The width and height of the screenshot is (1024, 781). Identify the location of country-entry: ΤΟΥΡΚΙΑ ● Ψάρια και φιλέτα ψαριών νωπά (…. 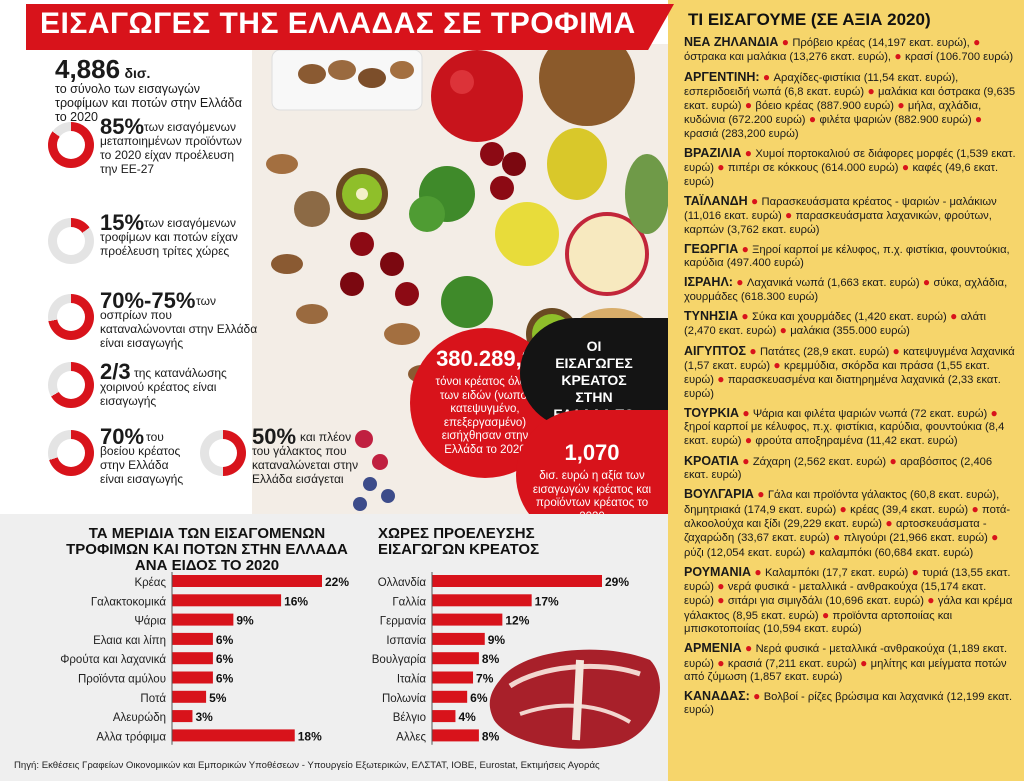
(851, 427).